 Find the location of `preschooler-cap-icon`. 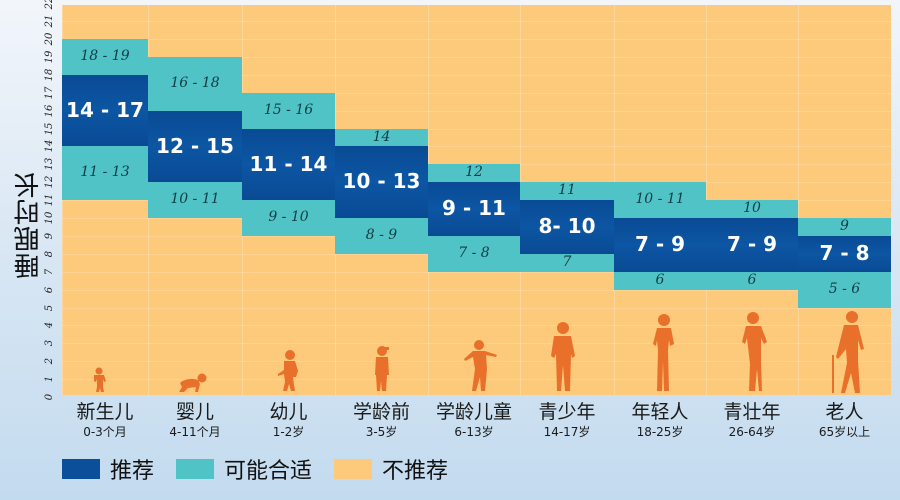

preschooler-cap-icon is located at coordinates (382, 369).